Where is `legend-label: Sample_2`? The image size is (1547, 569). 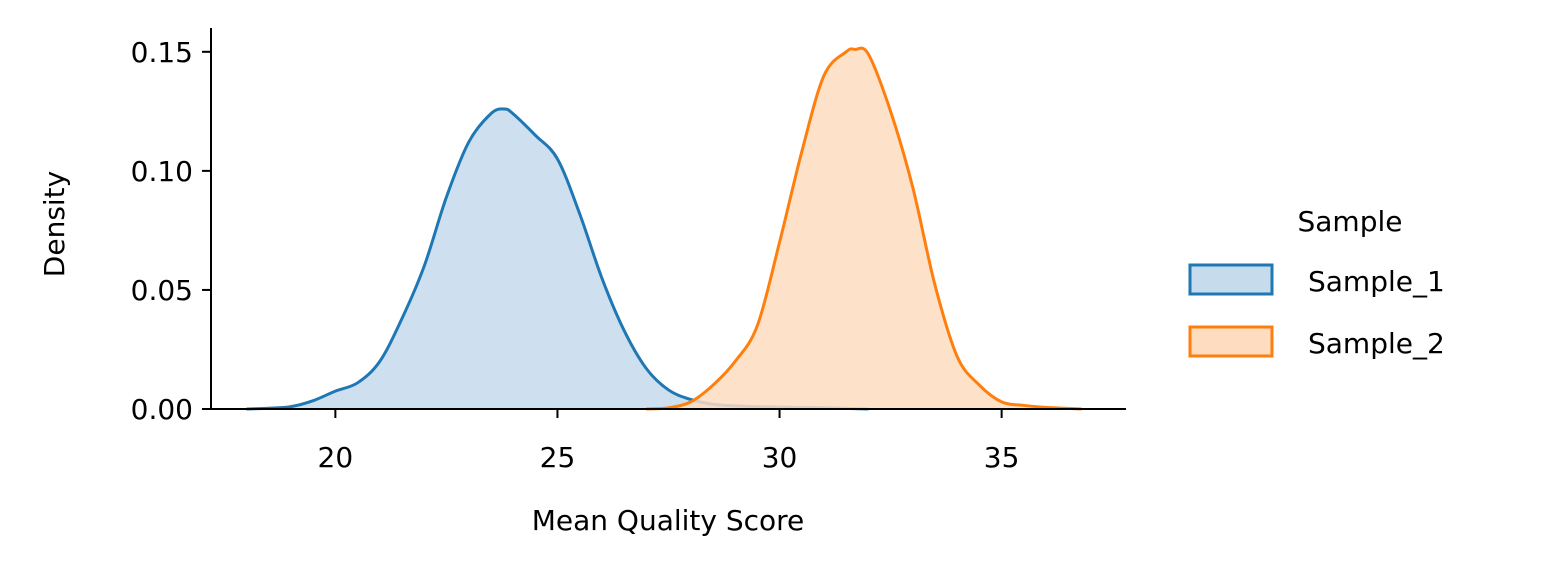 legend-label: Sample_2 is located at coordinates (1376, 343).